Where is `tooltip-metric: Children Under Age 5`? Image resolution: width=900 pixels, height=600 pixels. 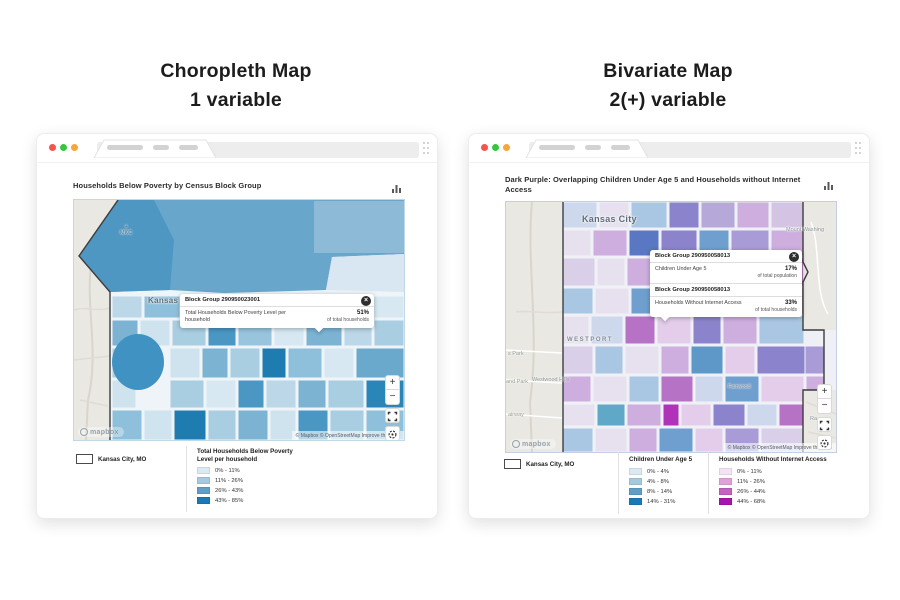 tooltip-metric: Children Under Age 5 is located at coordinates (681, 269).